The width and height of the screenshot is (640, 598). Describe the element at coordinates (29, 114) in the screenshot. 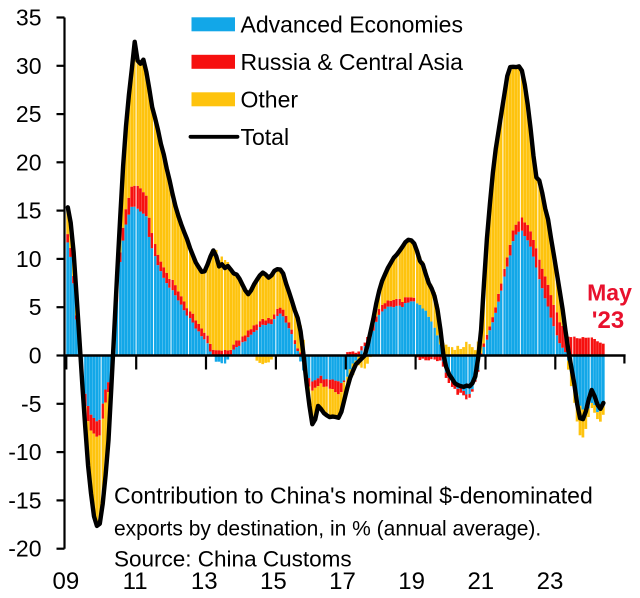

I see `svg-text: 25` at that location.